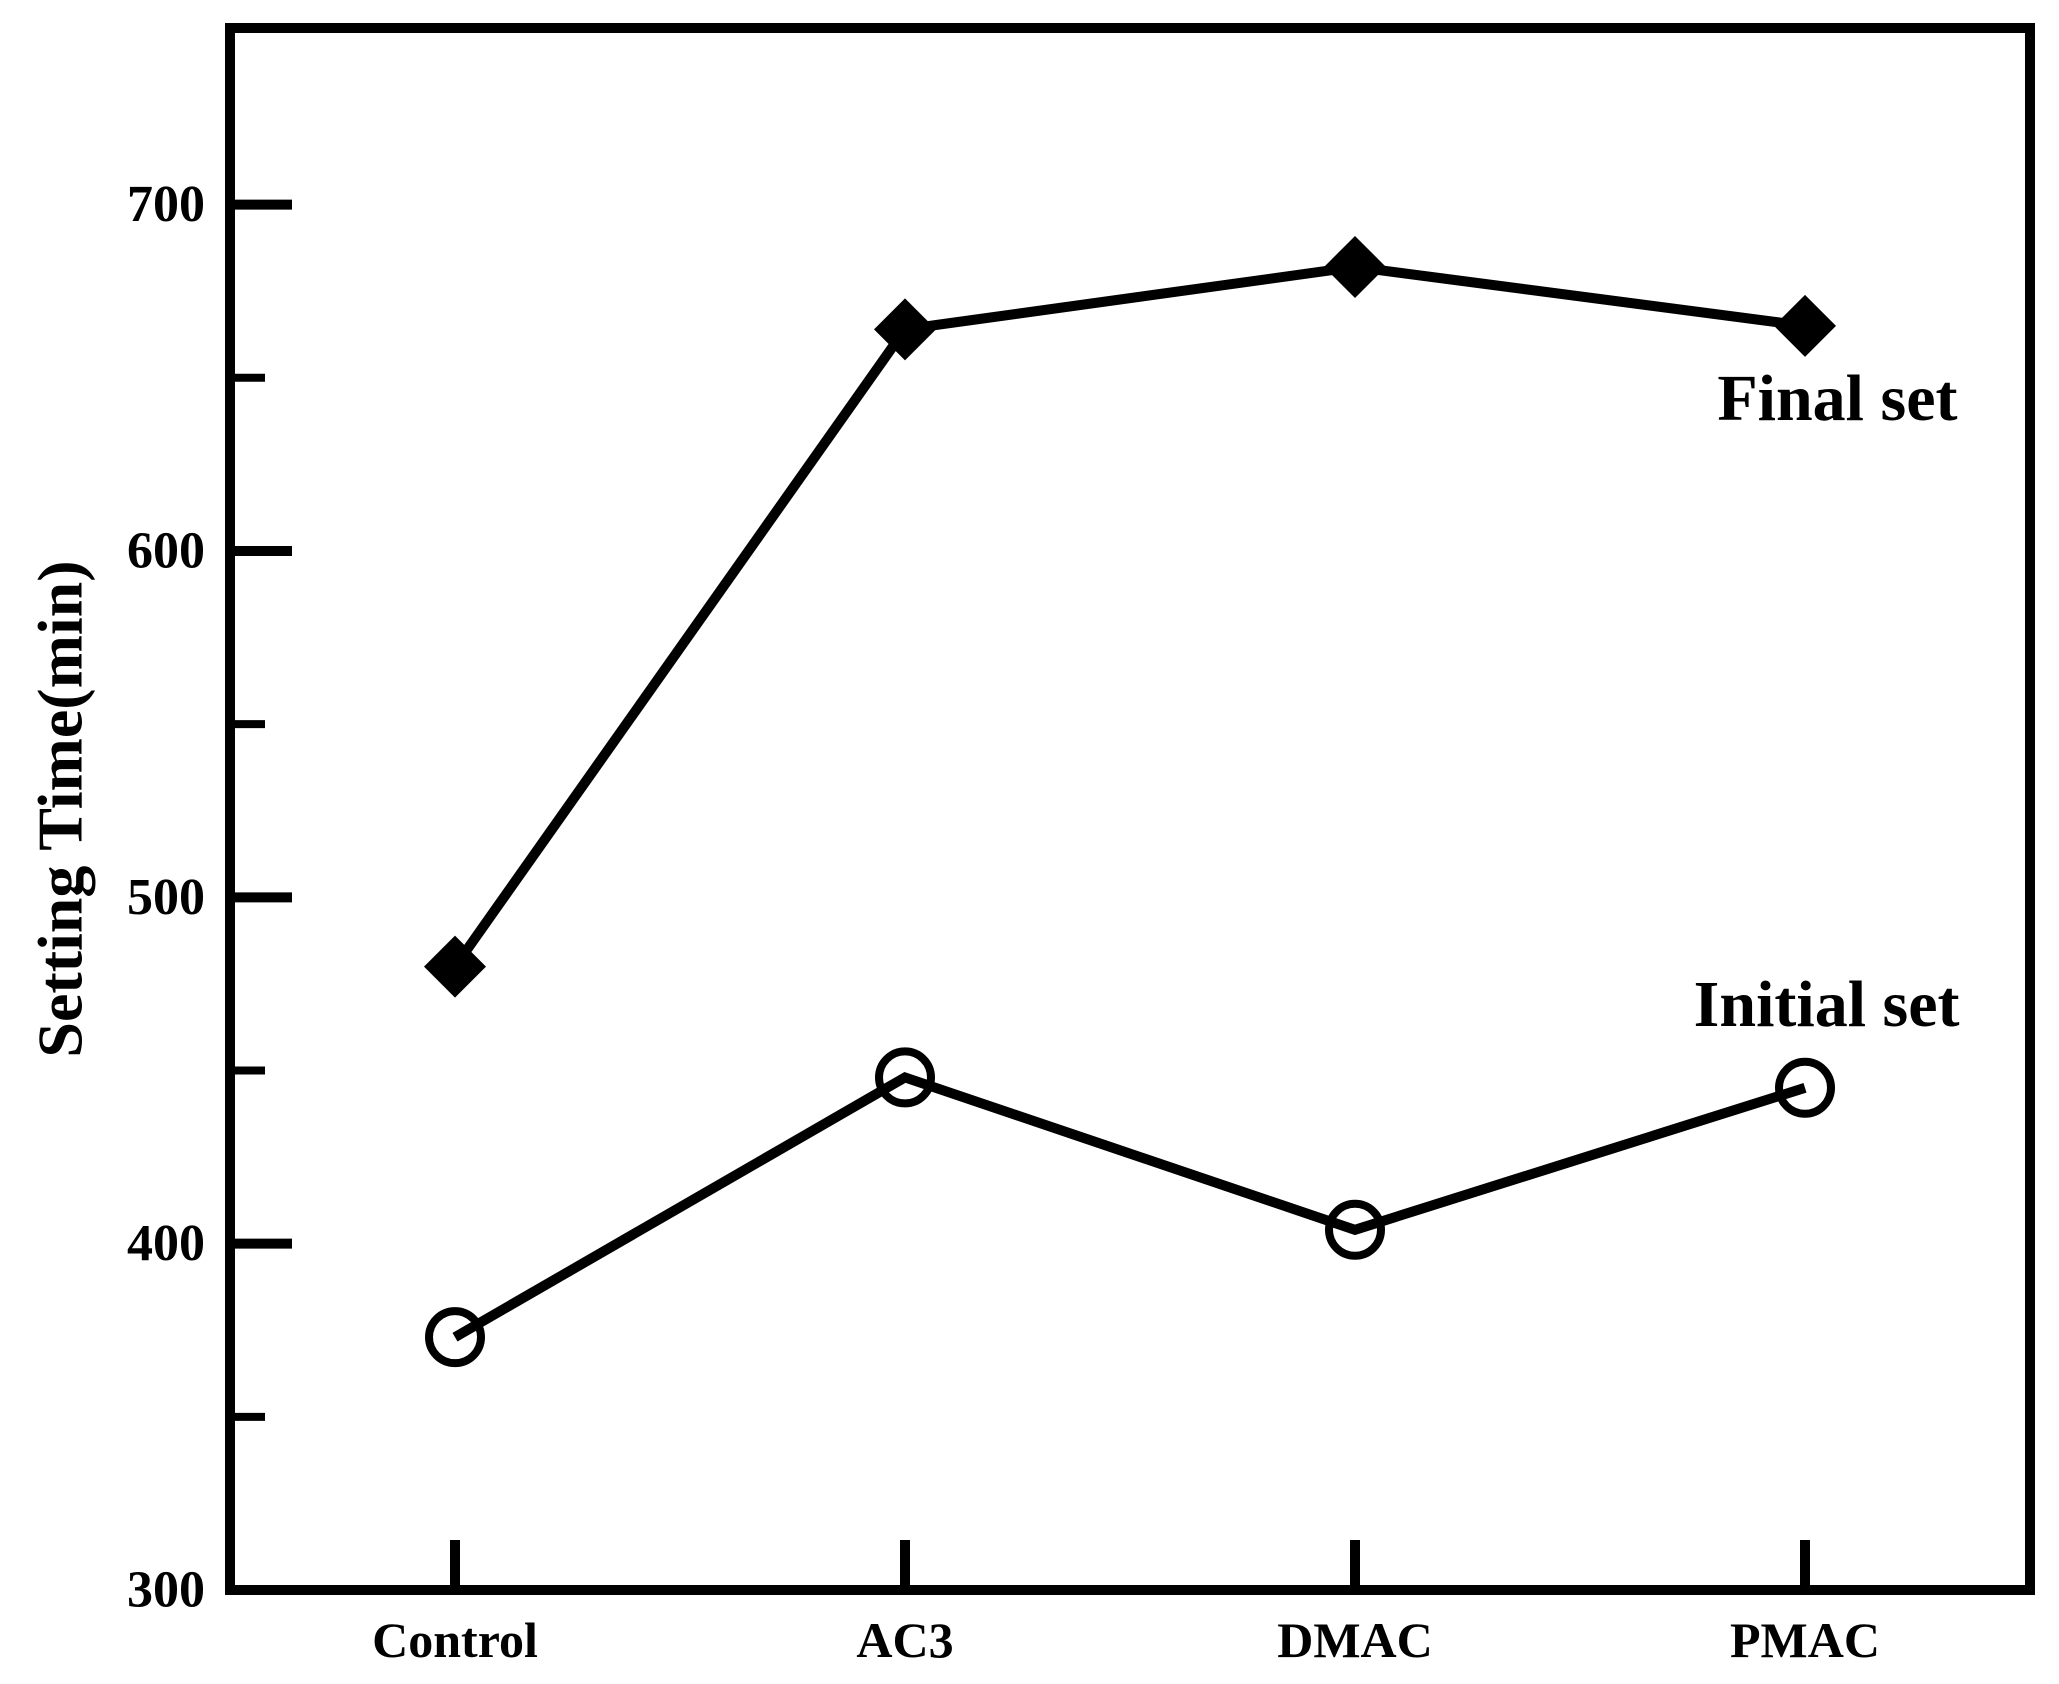 The width and height of the screenshot is (2059, 1684). I want to click on x-tick-label-ac3: AC3, so click(904, 1640).